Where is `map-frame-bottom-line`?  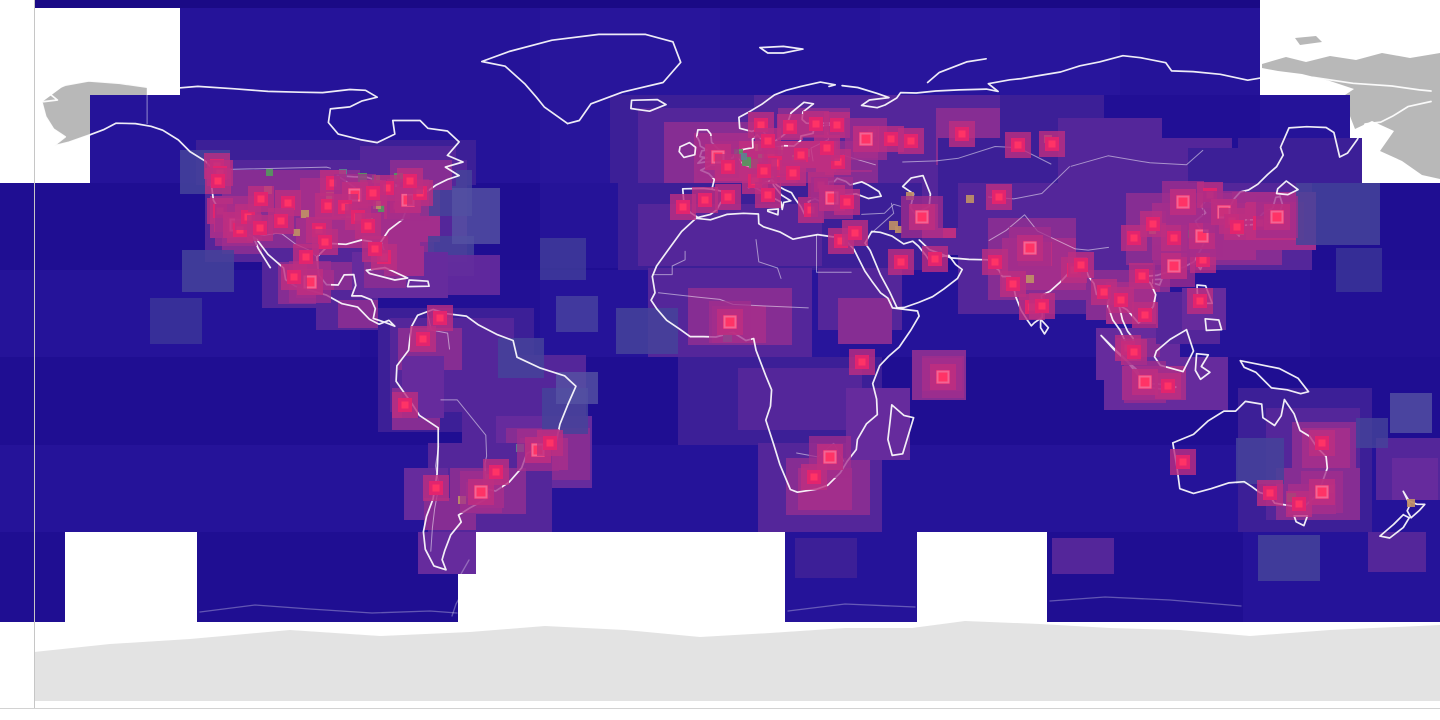
map-frame-bottom-line is located at coordinates (720, 708).